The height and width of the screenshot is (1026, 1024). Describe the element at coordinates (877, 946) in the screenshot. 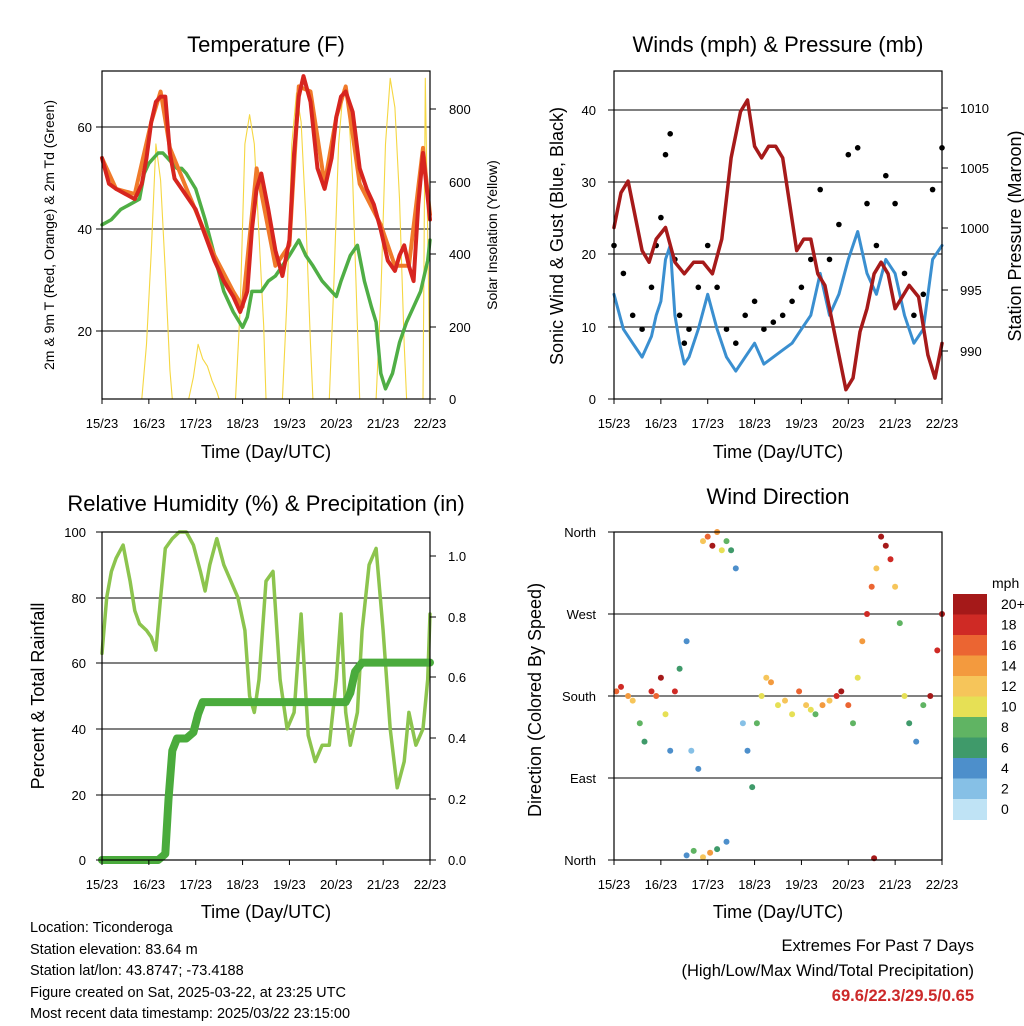

I see `extremes-heading: Extremes For Past 7 Days` at that location.